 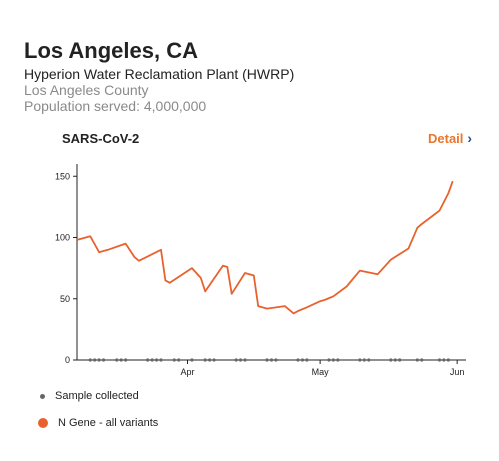 What do you see at coordinates (446, 138) in the screenshot?
I see `detail-label: Detail` at bounding box center [446, 138].